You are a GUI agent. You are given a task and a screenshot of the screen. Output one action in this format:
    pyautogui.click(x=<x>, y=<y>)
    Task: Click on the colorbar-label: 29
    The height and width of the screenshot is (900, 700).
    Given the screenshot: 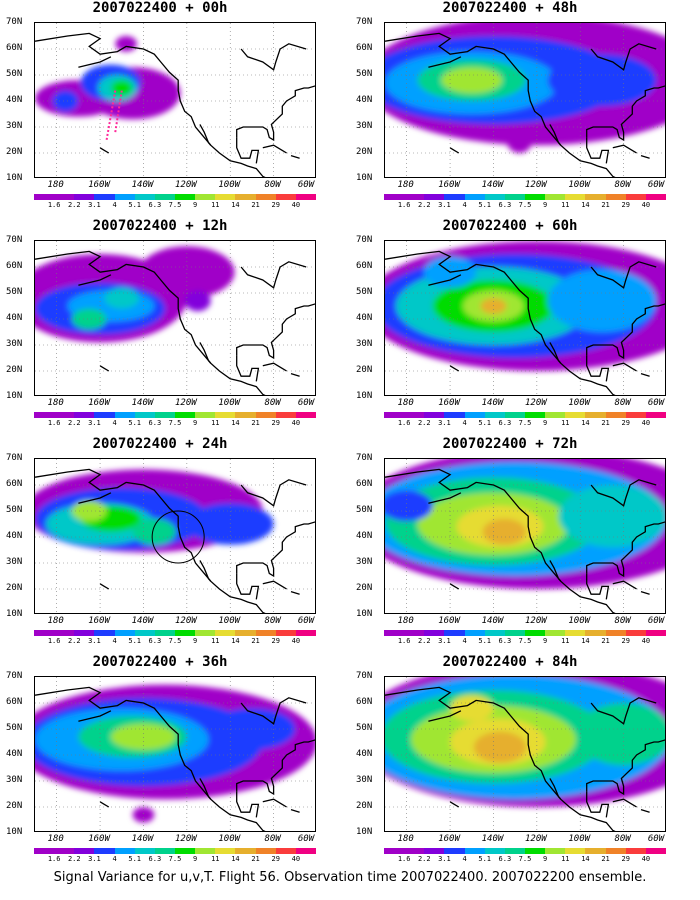 What is the action you would take?
    pyautogui.click(x=625, y=641)
    